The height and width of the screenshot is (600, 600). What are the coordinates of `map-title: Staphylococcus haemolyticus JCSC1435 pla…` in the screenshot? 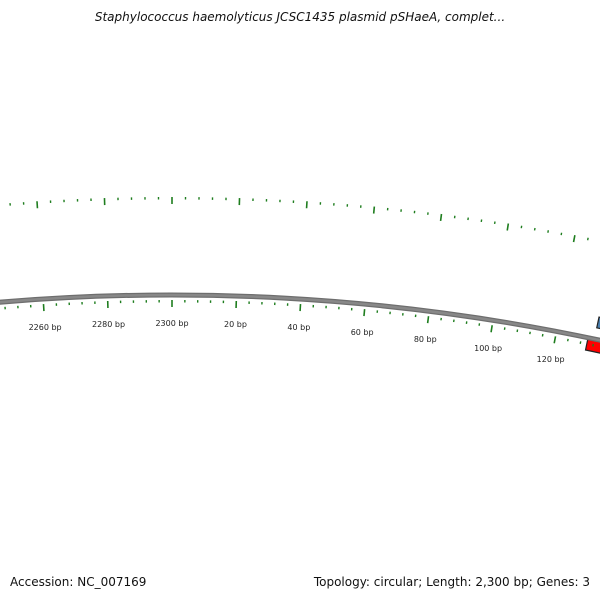 It's located at (300, 17).